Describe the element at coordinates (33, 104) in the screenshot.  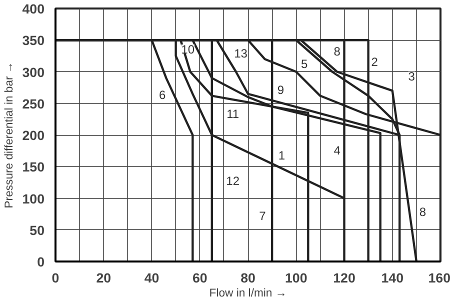
I see `y-tick-label: 250` at that location.